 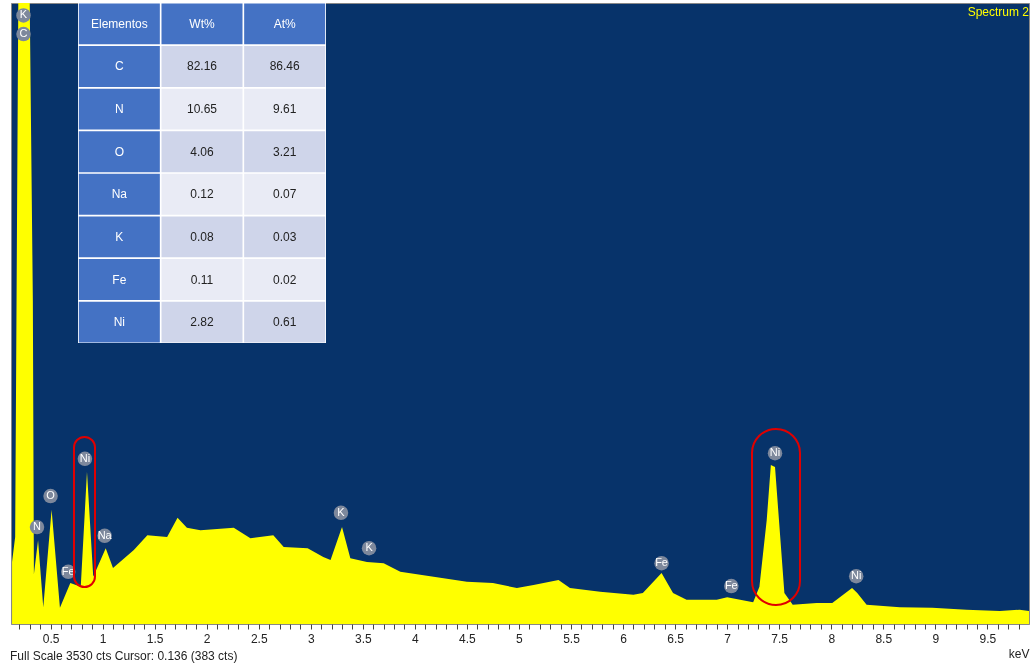 What do you see at coordinates (285, 66) in the screenshot?
I see `data-label: 86.46` at bounding box center [285, 66].